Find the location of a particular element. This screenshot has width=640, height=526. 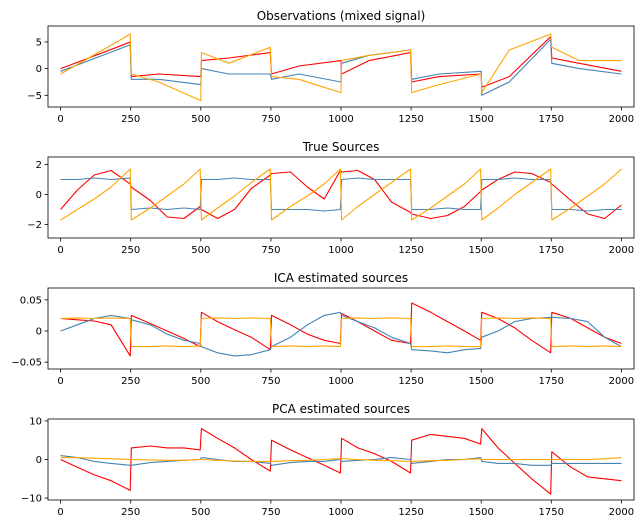

y-tick-label: −10 is located at coordinates (31, 499).